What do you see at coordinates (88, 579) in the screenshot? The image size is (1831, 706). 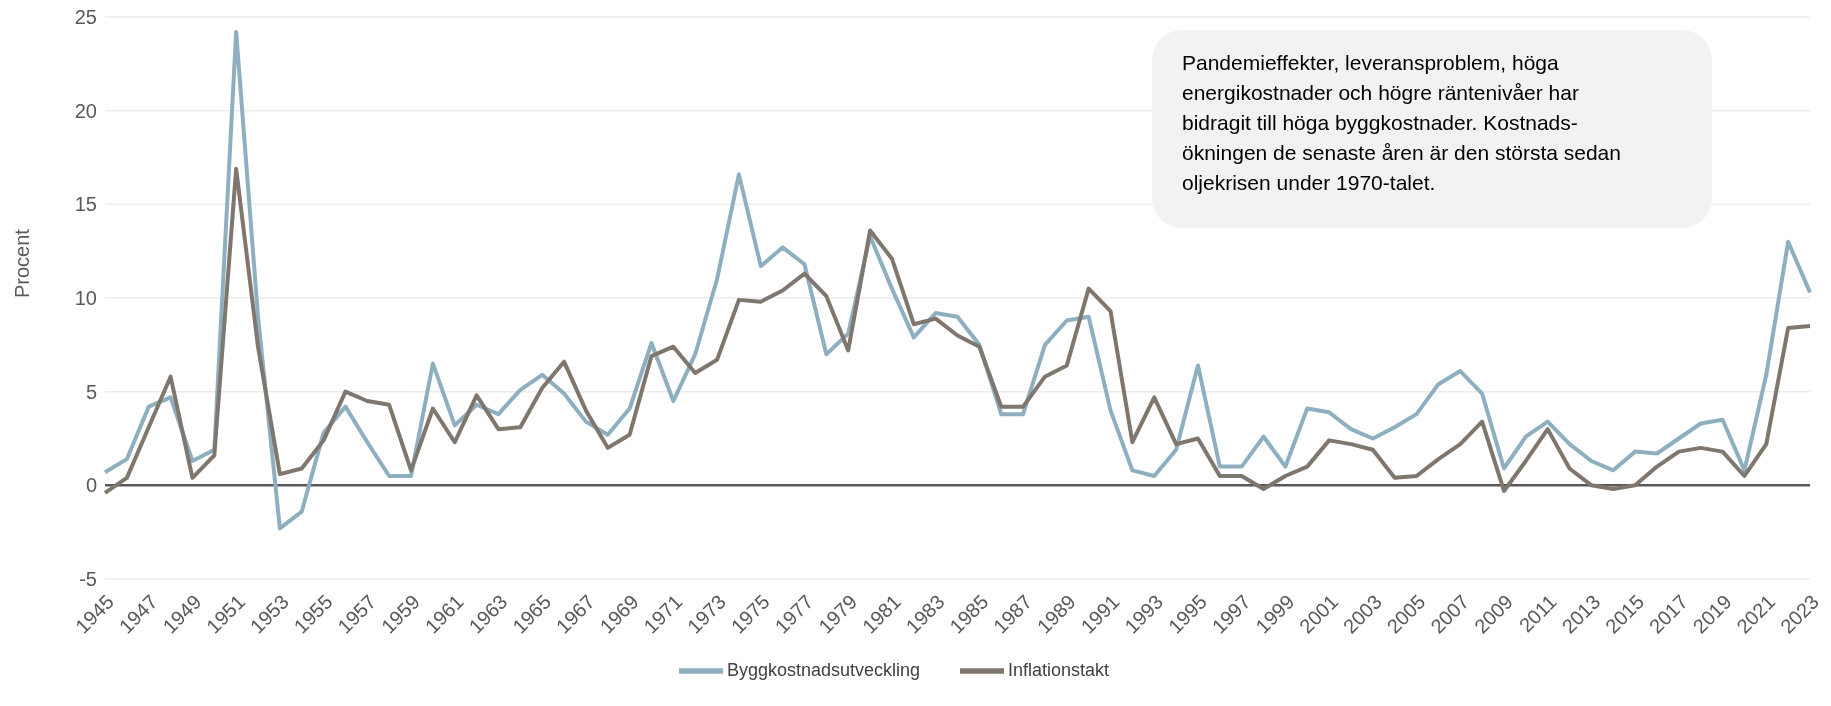 I see `y-tick-label: -5` at bounding box center [88, 579].